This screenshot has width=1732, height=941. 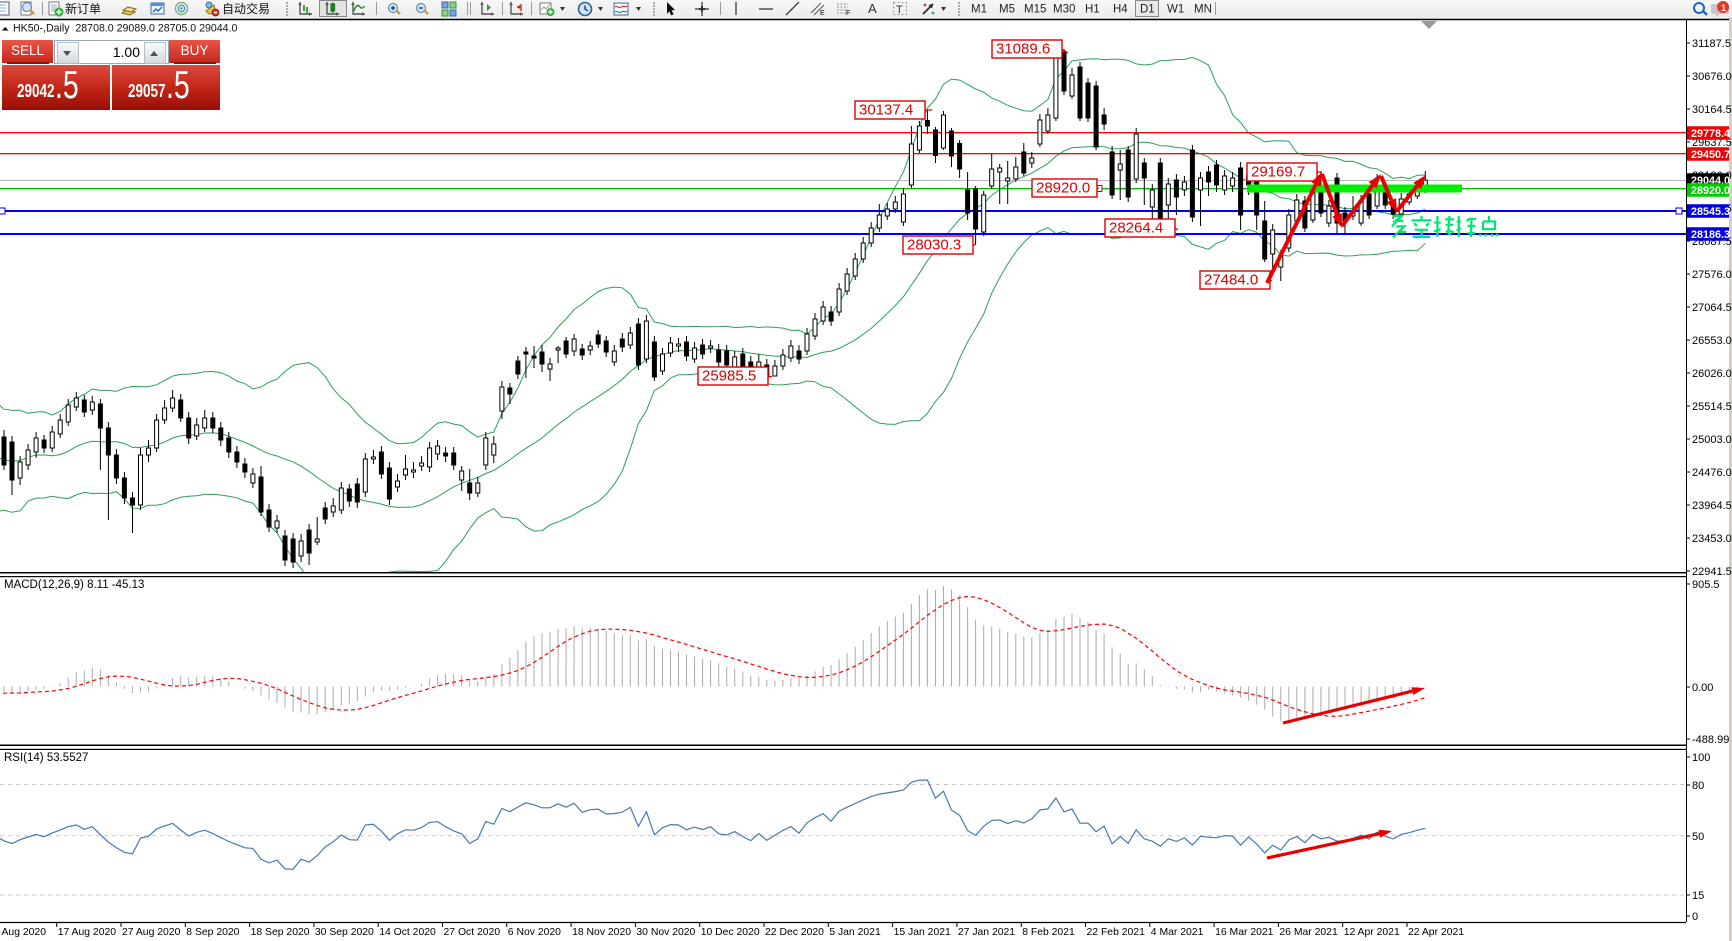 I want to click on svg-text: 18 Nov 2020, so click(x=601, y=932).